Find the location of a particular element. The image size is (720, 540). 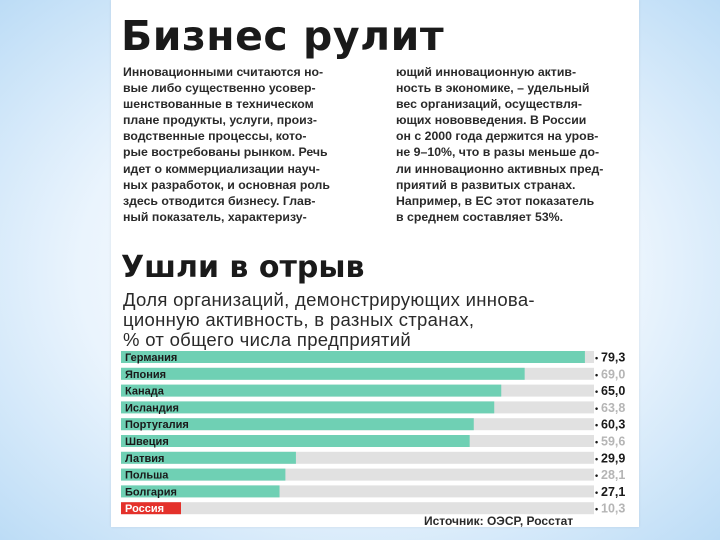

category-label-3: Исландия is located at coordinates (152, 408).